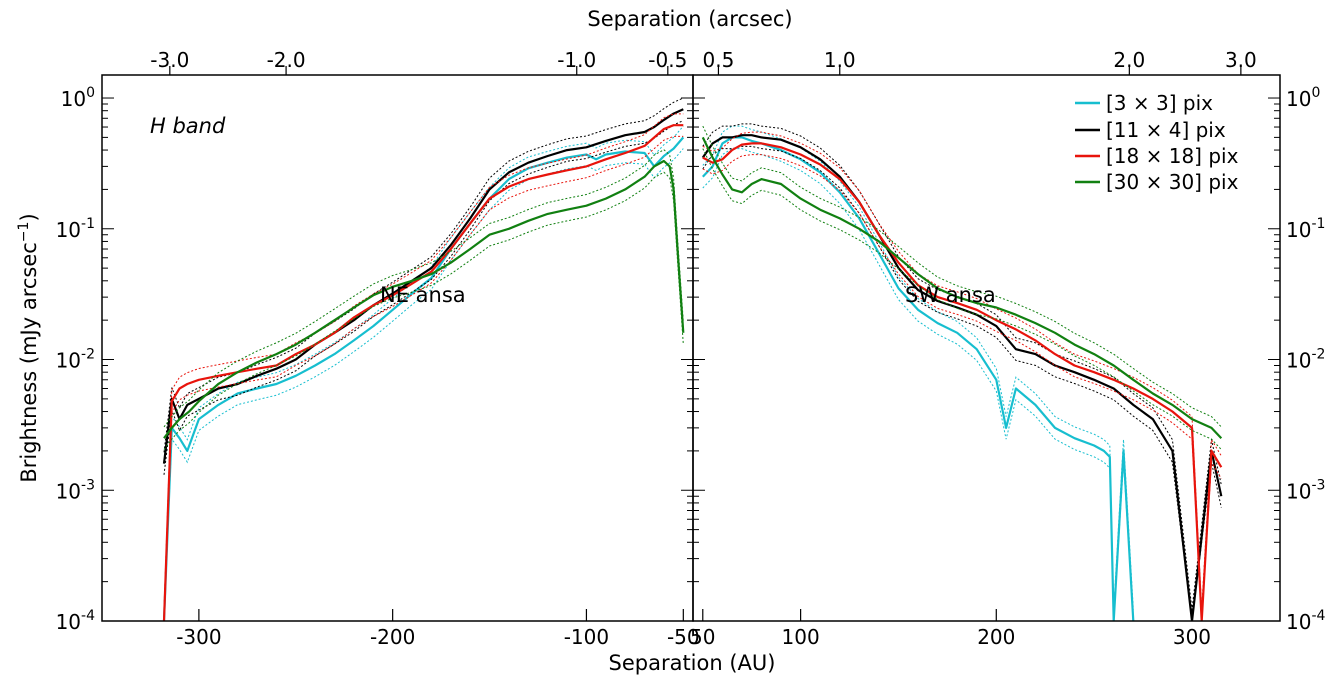 The image size is (1344, 681). Describe the element at coordinates (188, 126) in the screenshot. I see `band-label: H band` at that location.